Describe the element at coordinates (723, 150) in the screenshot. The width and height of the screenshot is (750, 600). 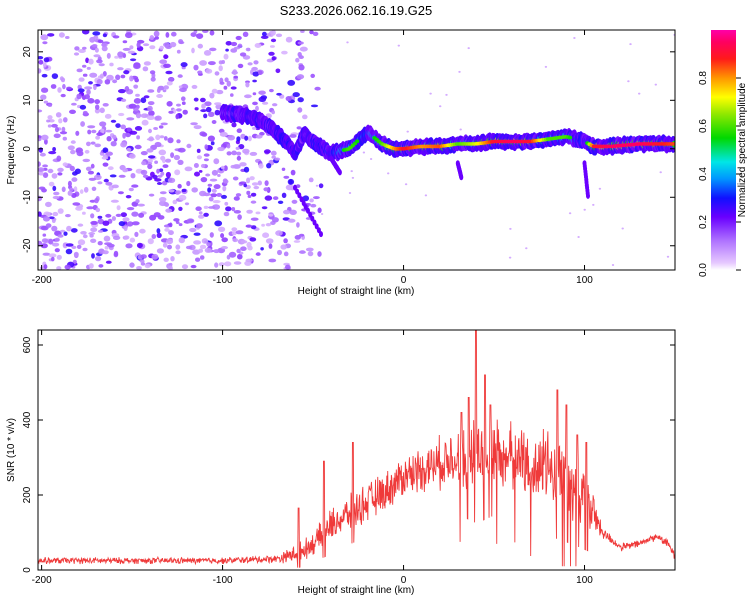
I see `colorbar-gradient` at that location.